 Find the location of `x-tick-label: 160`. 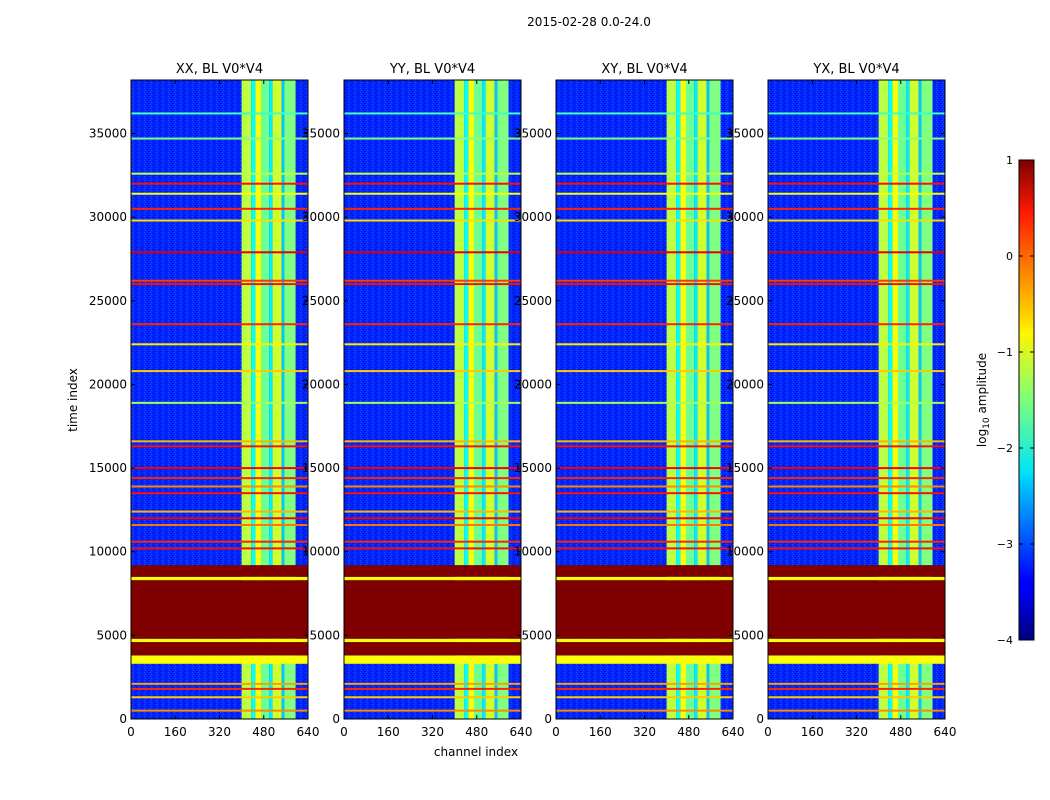

x-tick-label: 160 is located at coordinates (388, 732).